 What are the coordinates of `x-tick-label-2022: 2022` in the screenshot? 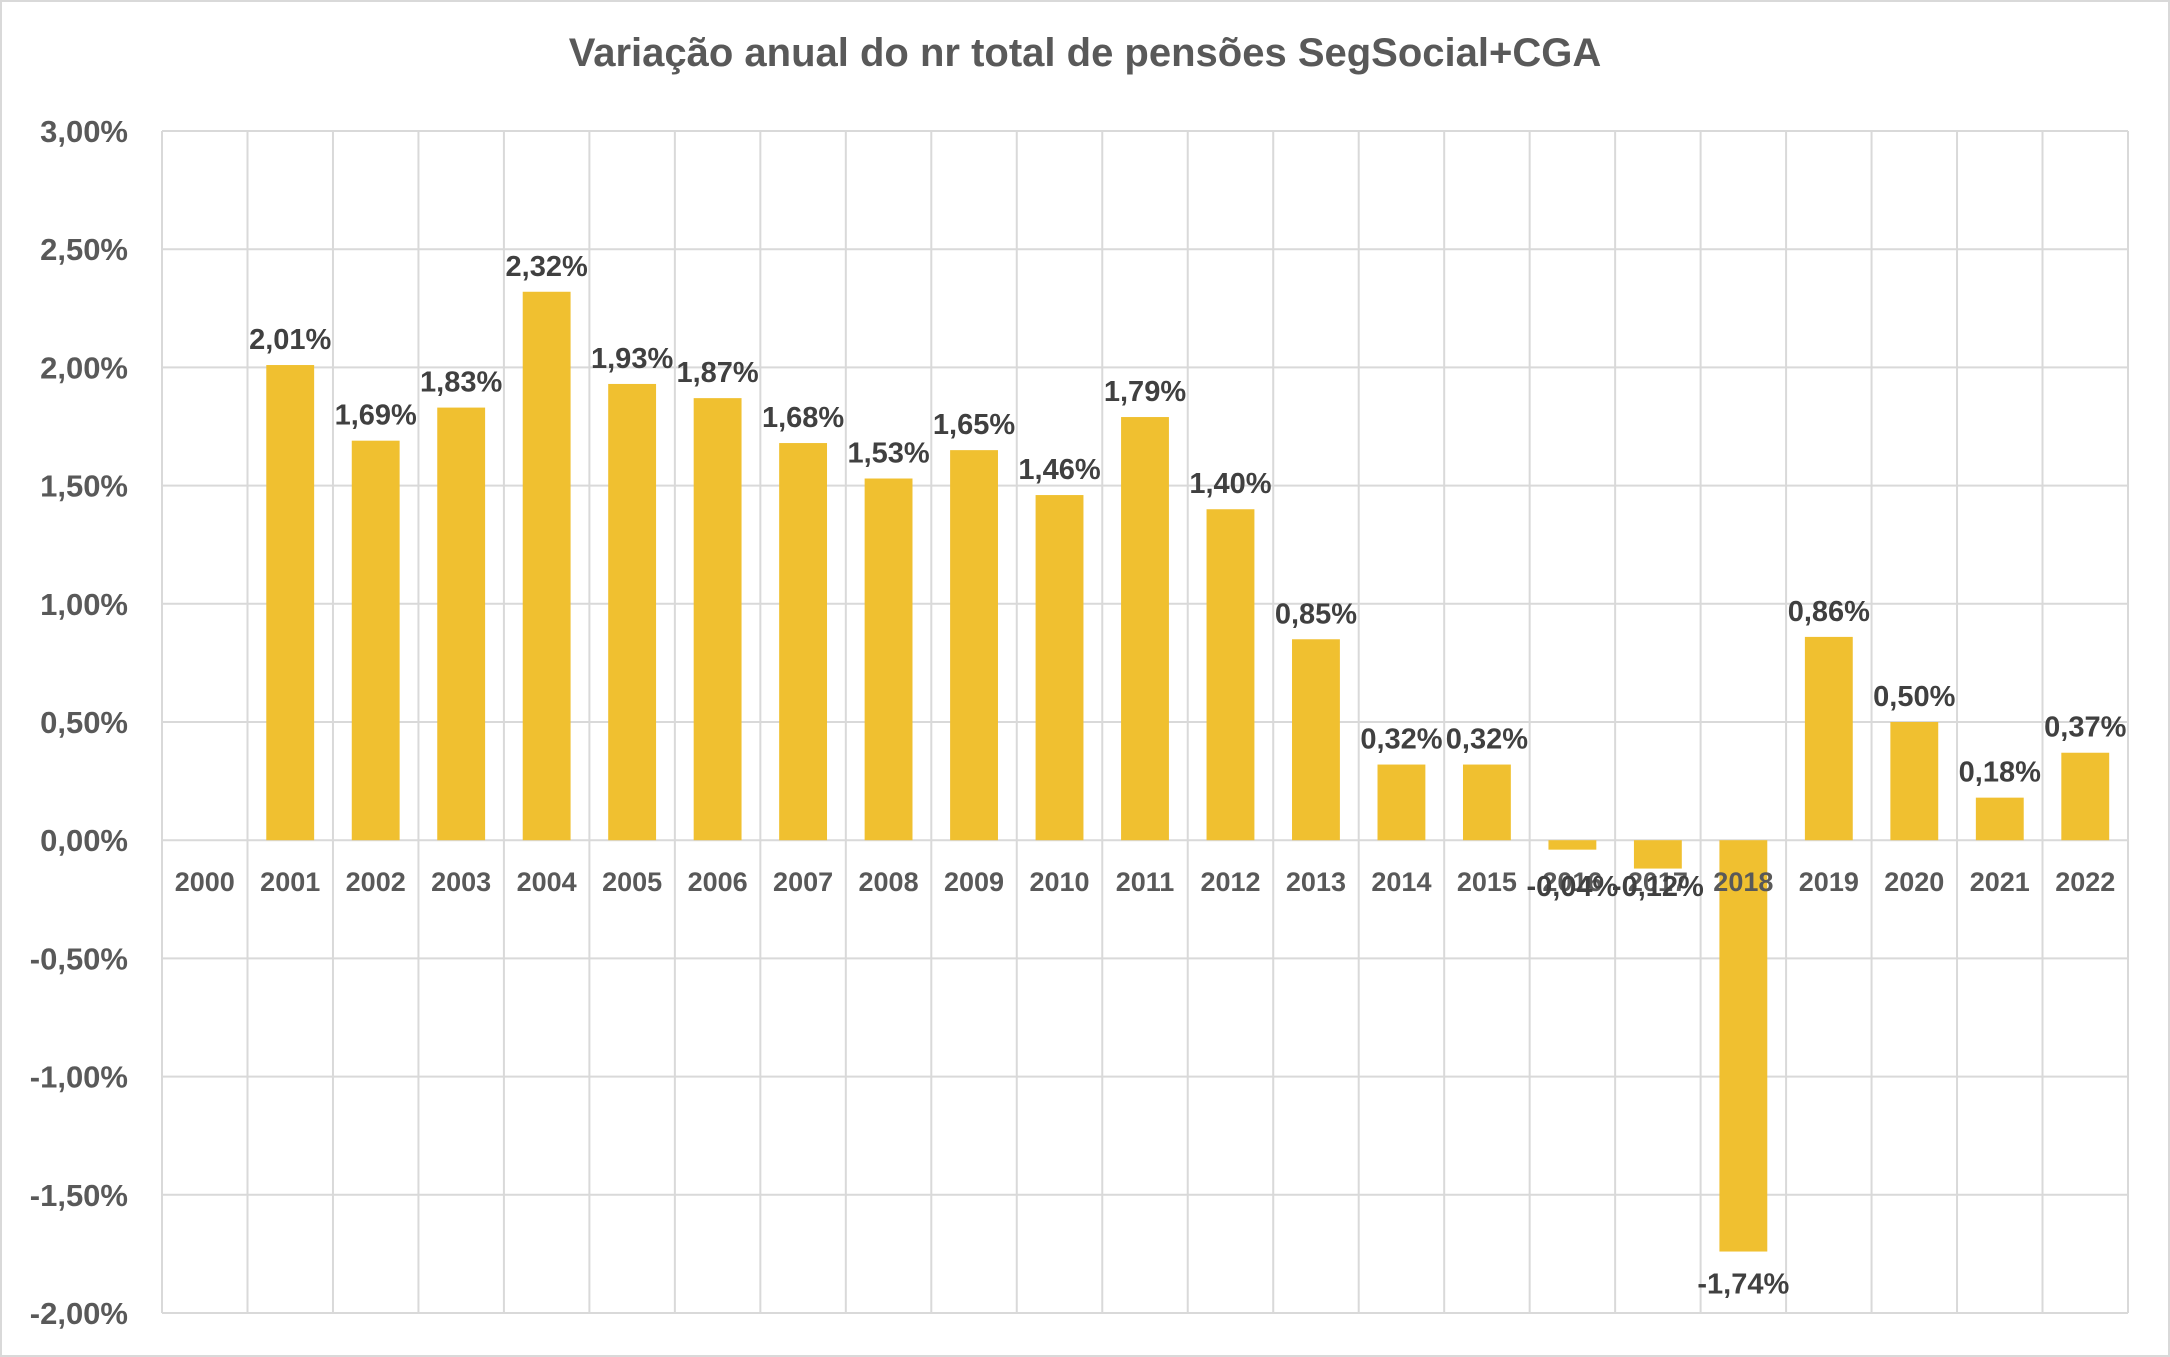 It's located at (2085, 882).